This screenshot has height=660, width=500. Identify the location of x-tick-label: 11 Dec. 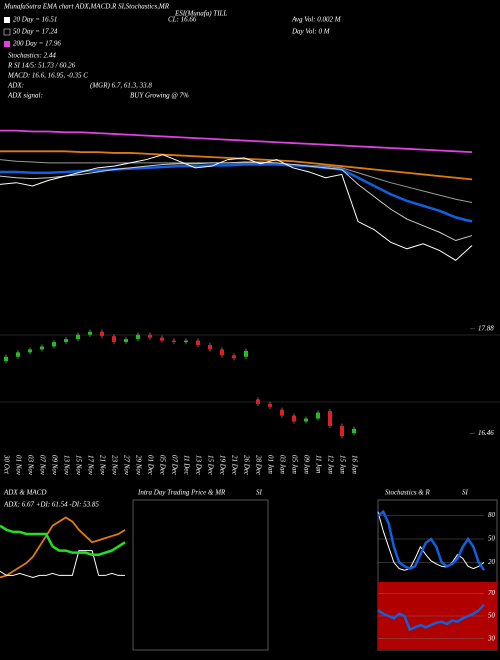
(186, 465).